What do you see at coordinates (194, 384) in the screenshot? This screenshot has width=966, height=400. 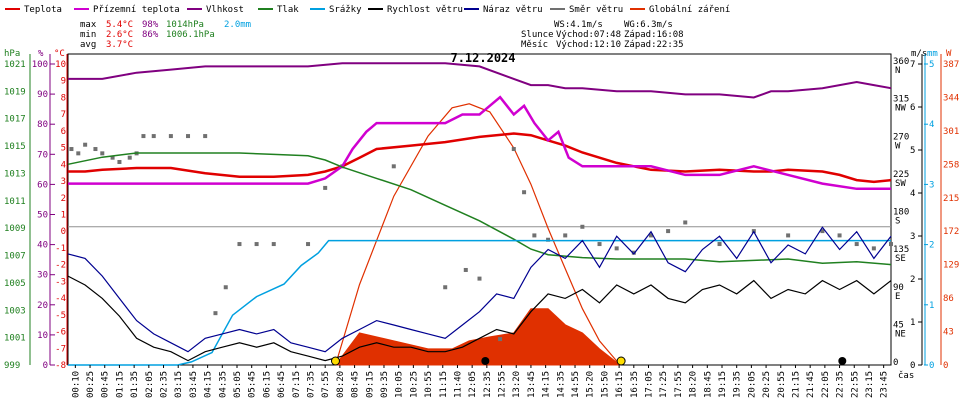 I see `x-tick-label: 03:45` at bounding box center [194, 384].